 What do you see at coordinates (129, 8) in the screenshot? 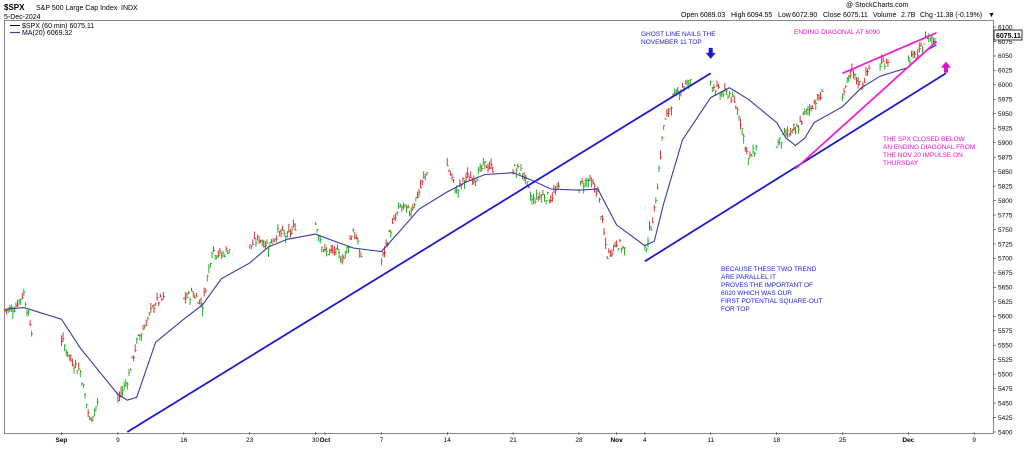
I see `exchange-label: INDX` at bounding box center [129, 8].